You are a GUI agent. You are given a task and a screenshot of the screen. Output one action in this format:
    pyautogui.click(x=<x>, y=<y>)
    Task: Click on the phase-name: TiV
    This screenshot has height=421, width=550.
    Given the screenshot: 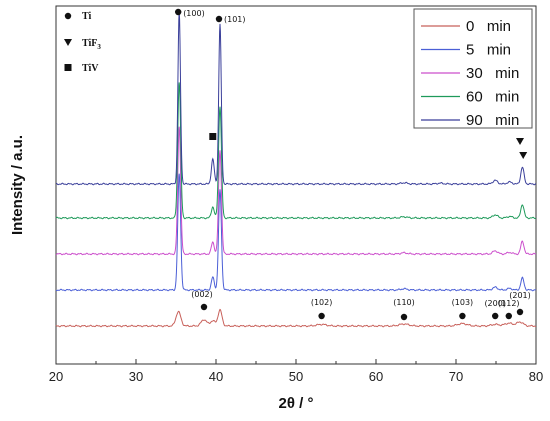 What is the action you would take?
    pyautogui.click(x=90, y=68)
    